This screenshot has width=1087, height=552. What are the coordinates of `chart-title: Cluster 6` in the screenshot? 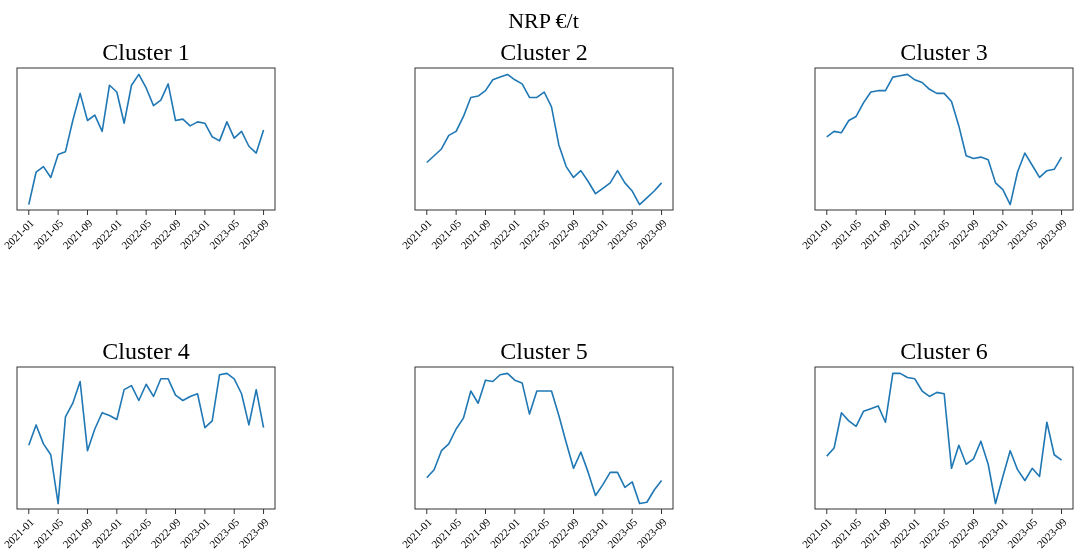 It's located at (944, 351).